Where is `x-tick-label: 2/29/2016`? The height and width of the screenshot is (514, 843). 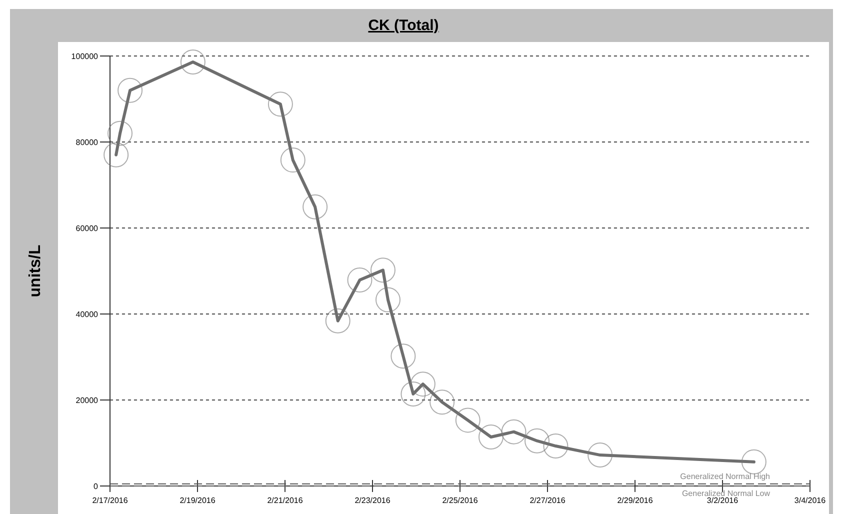 x-tick-label: 2/29/2016 is located at coordinates (635, 500).